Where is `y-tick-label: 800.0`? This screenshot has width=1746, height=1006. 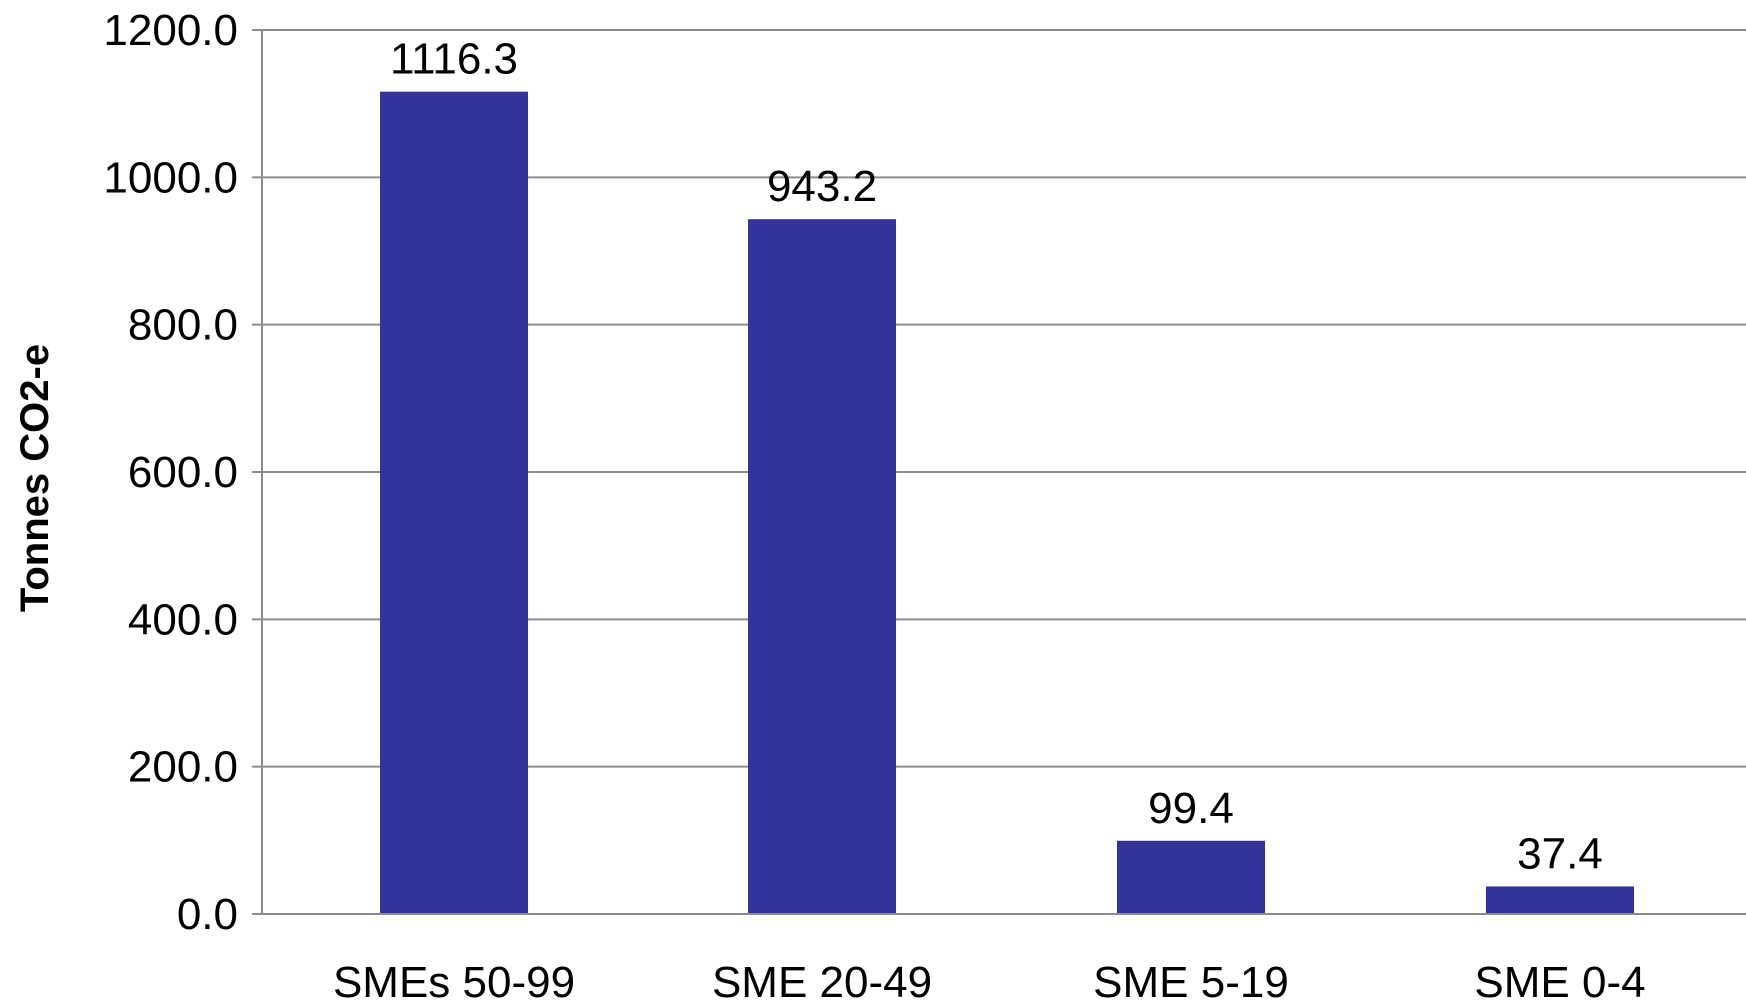 y-tick-label: 800.0 is located at coordinates (183, 325).